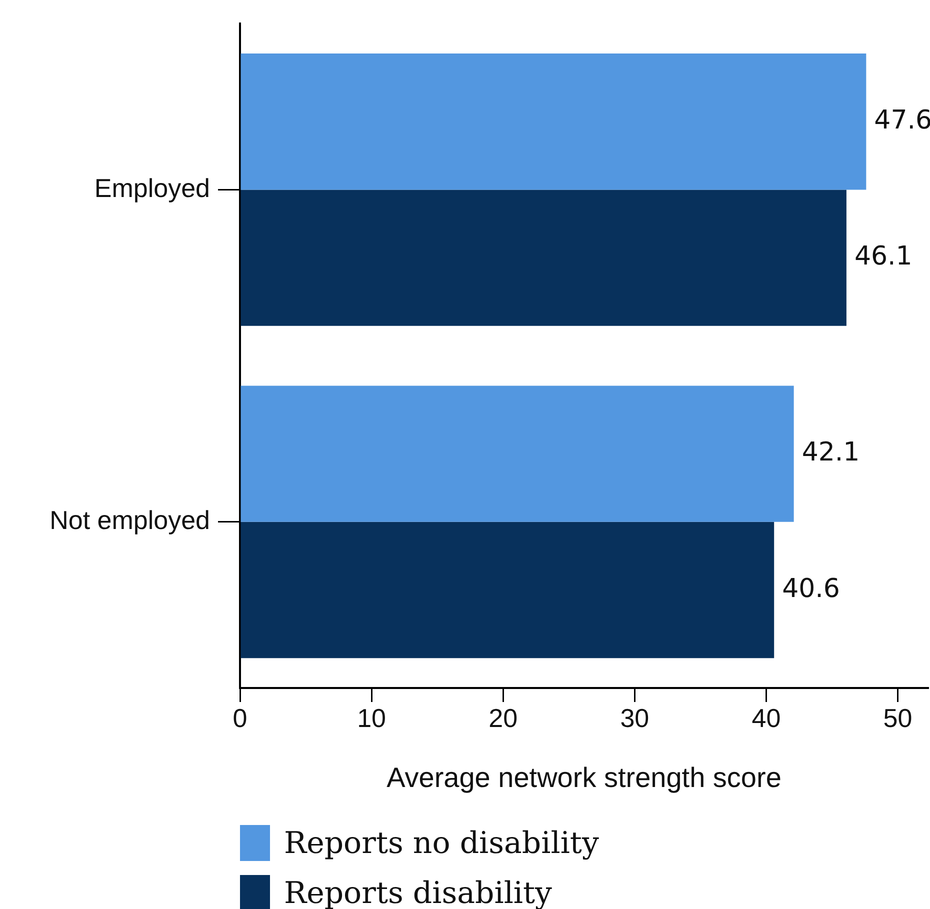  I want to click on x-tick-label: 50, so click(897, 717).